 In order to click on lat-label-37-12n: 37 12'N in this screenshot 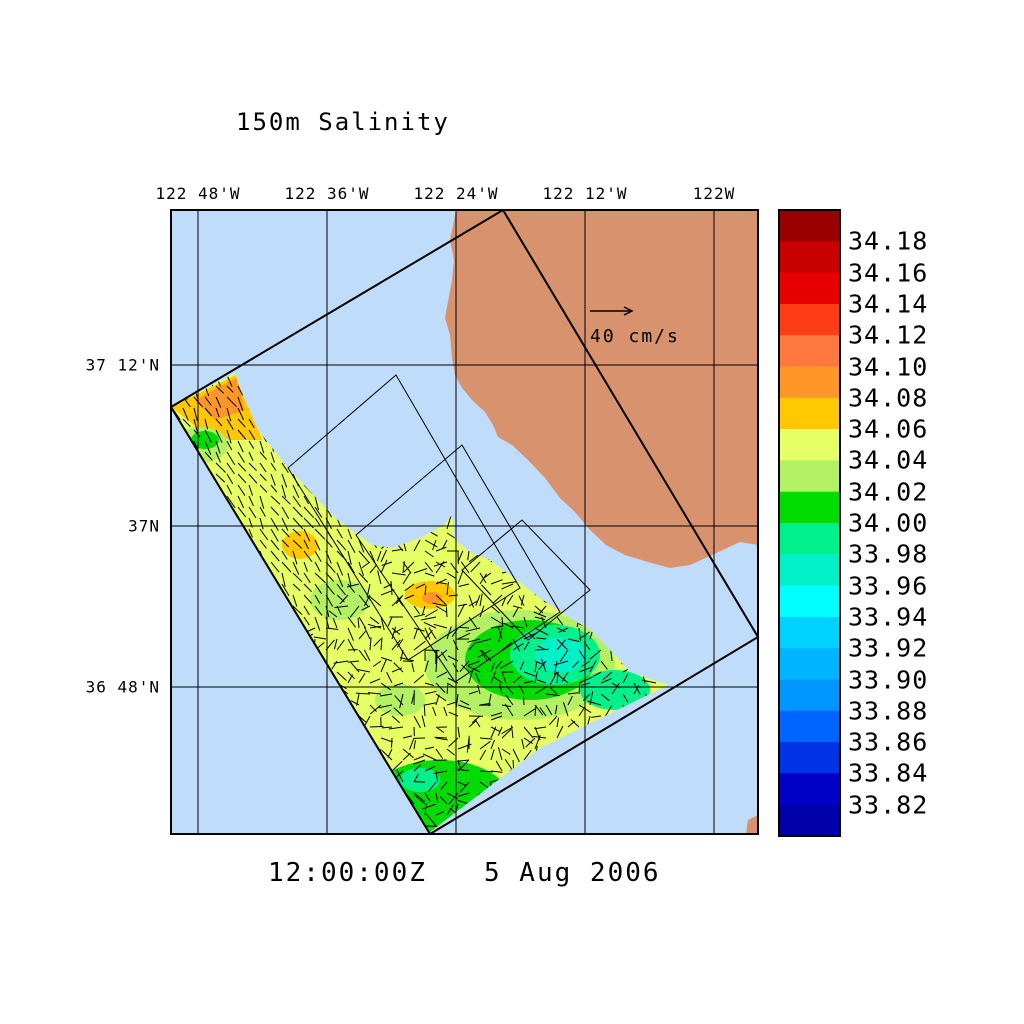, I will do `click(122, 365)`.